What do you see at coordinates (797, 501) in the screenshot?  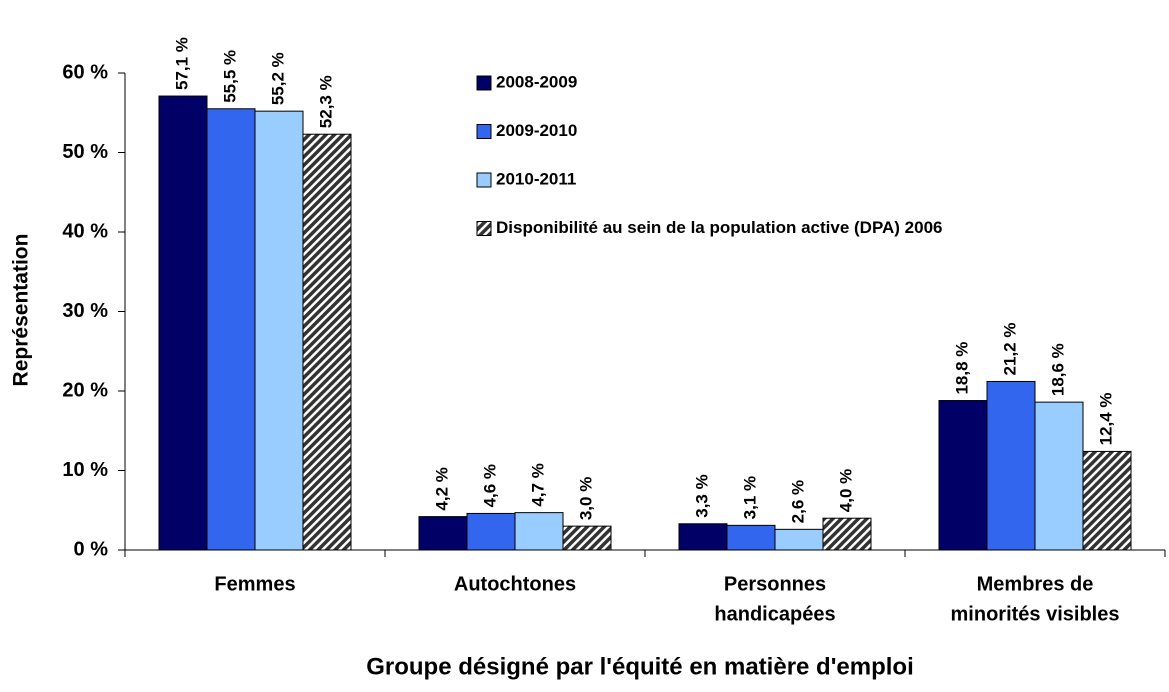 I see `value-label: 2,6 %` at bounding box center [797, 501].